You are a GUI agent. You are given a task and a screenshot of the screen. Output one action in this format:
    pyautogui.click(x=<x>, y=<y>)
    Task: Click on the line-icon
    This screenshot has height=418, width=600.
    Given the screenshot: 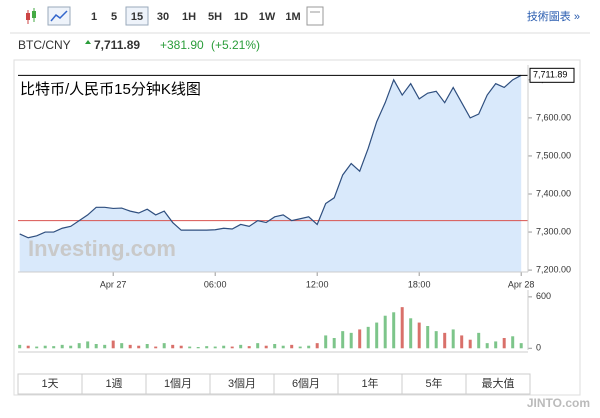 What is the action you would take?
    pyautogui.click(x=59, y=16)
    